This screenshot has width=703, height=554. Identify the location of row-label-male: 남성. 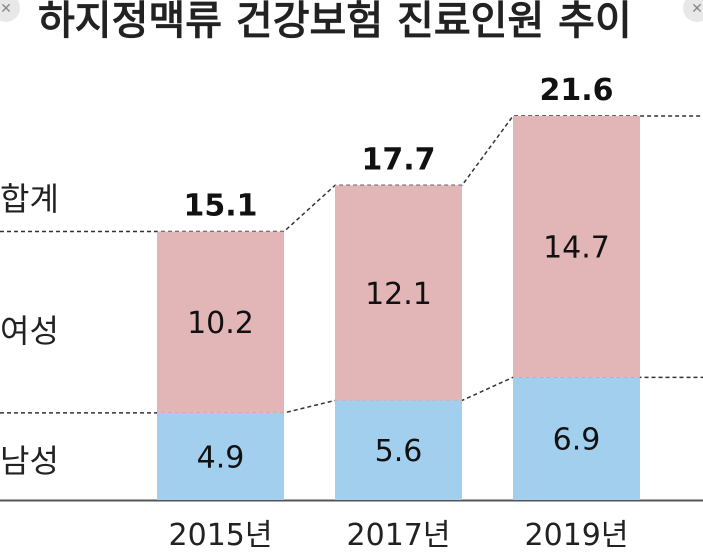
(29, 461).